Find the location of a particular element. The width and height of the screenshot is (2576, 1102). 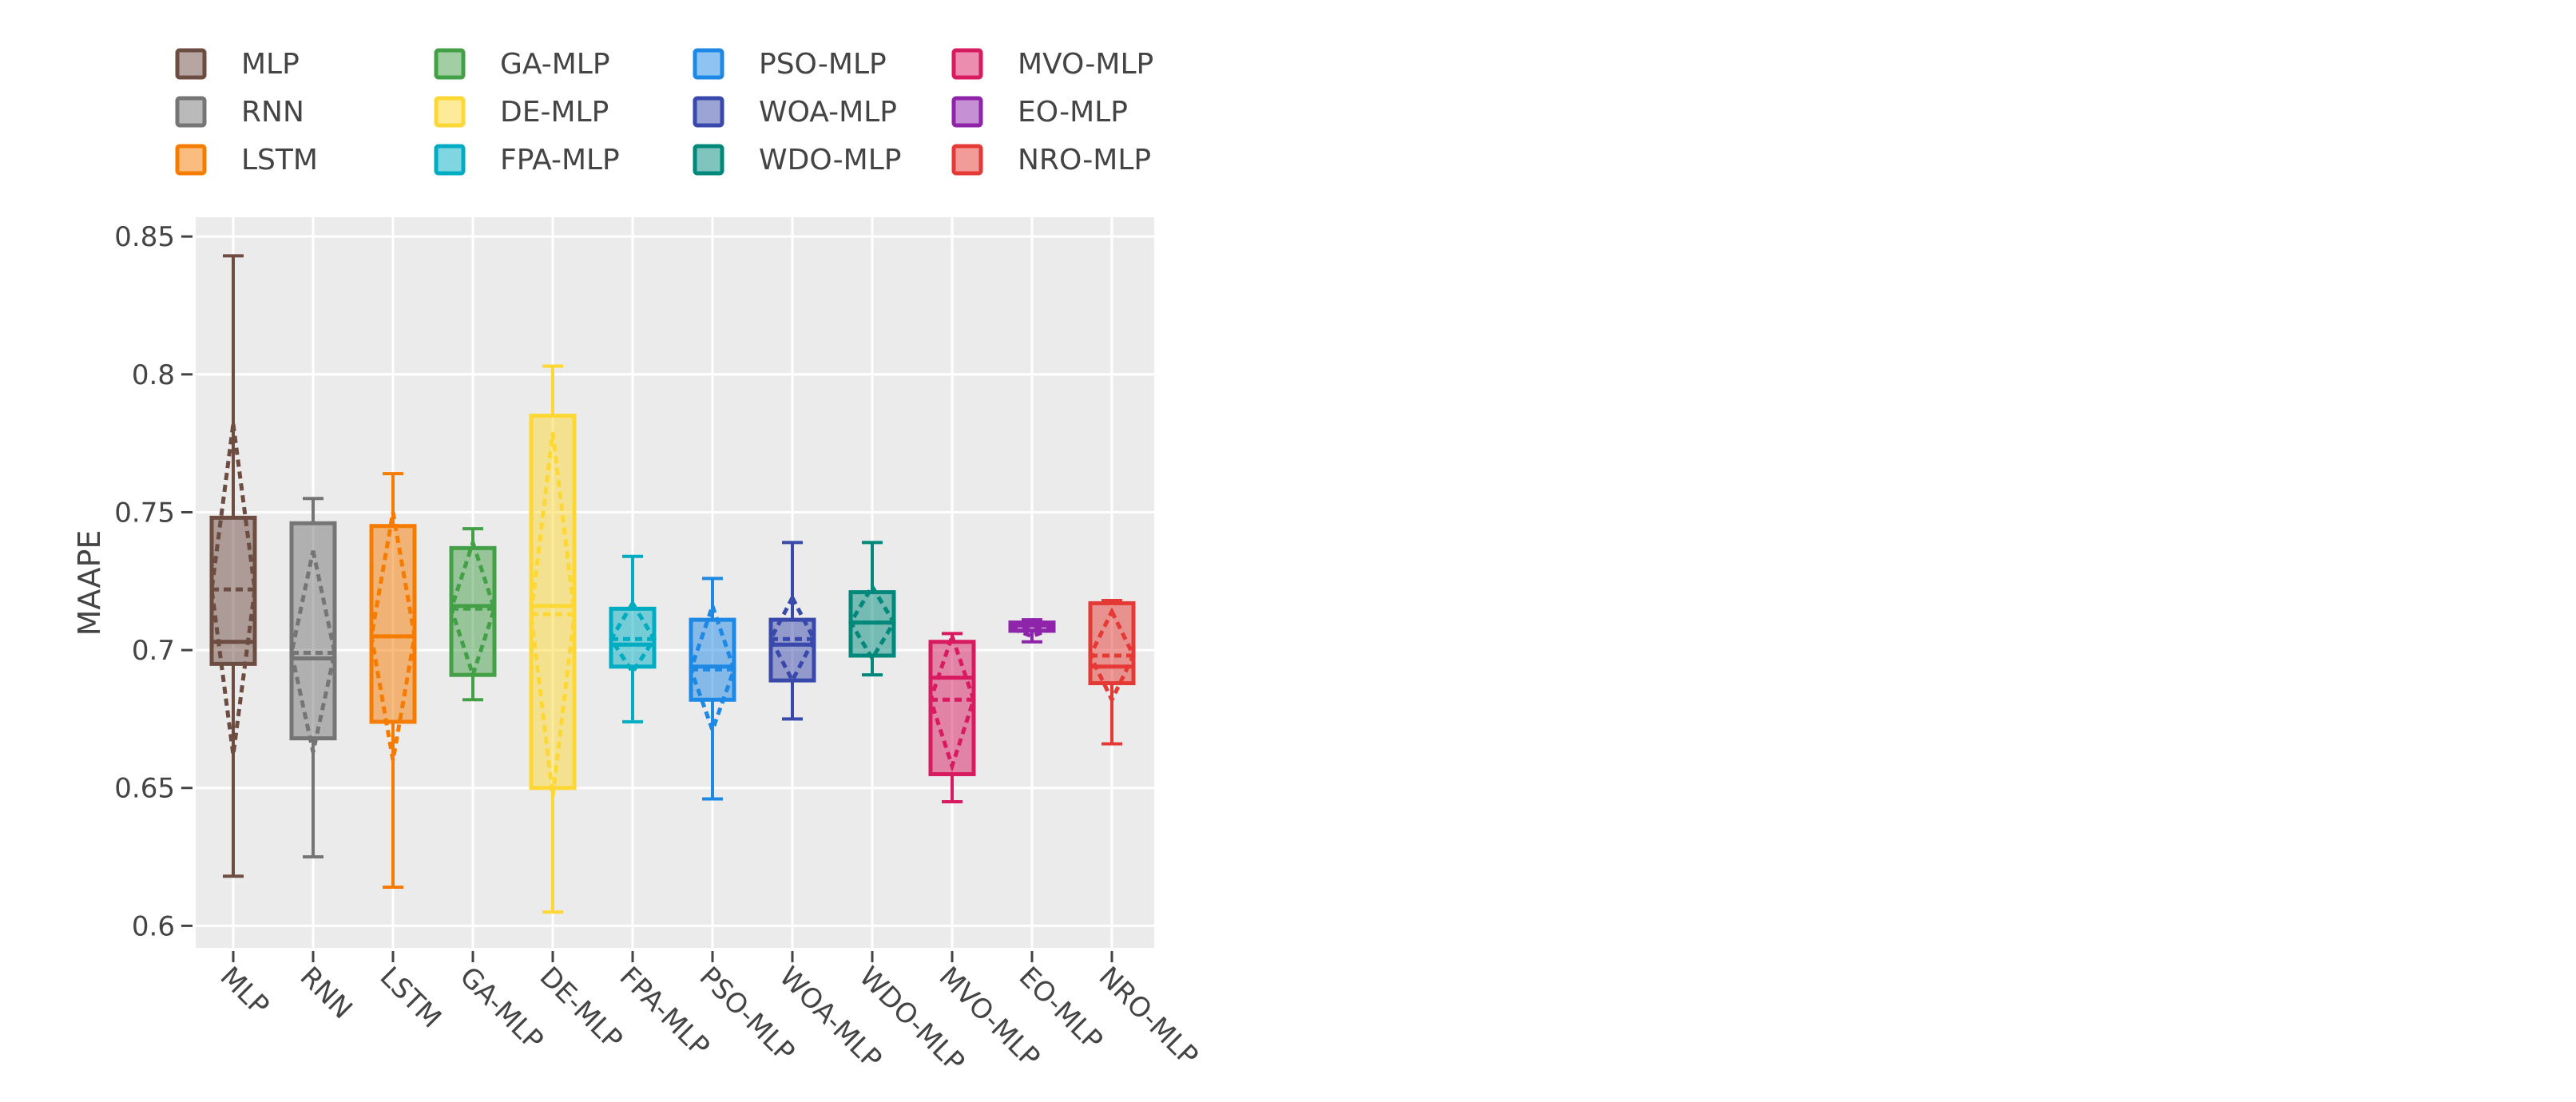

y-tick-label: 0.75 is located at coordinates (144, 513).